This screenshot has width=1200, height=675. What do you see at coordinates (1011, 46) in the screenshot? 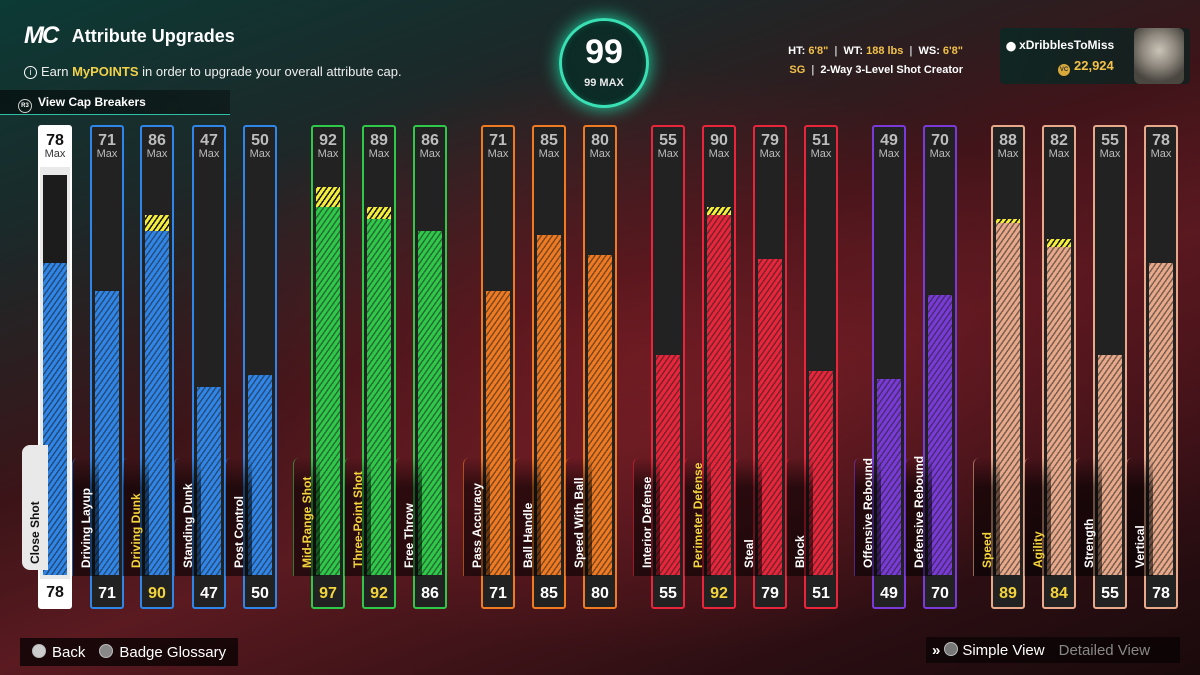
I see `psn-icon: ⬤` at bounding box center [1011, 46].